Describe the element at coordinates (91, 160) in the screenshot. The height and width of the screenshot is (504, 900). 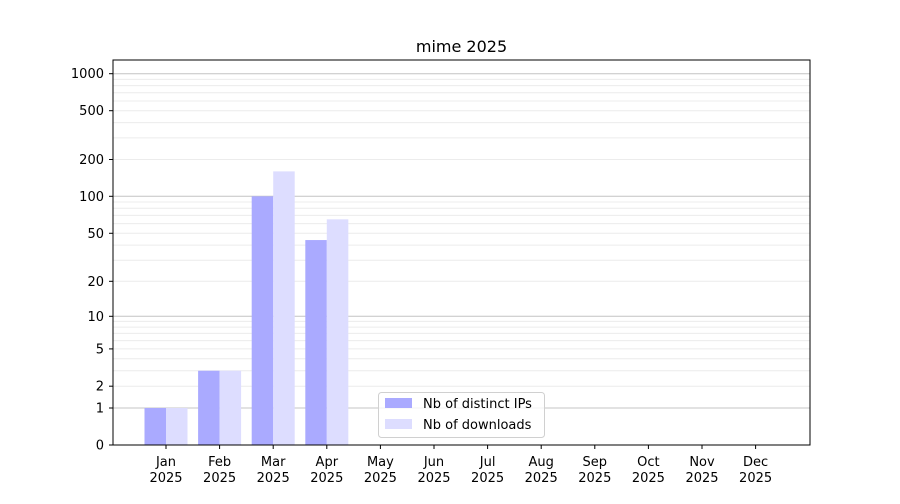
I see `y-tick-label: 200` at that location.